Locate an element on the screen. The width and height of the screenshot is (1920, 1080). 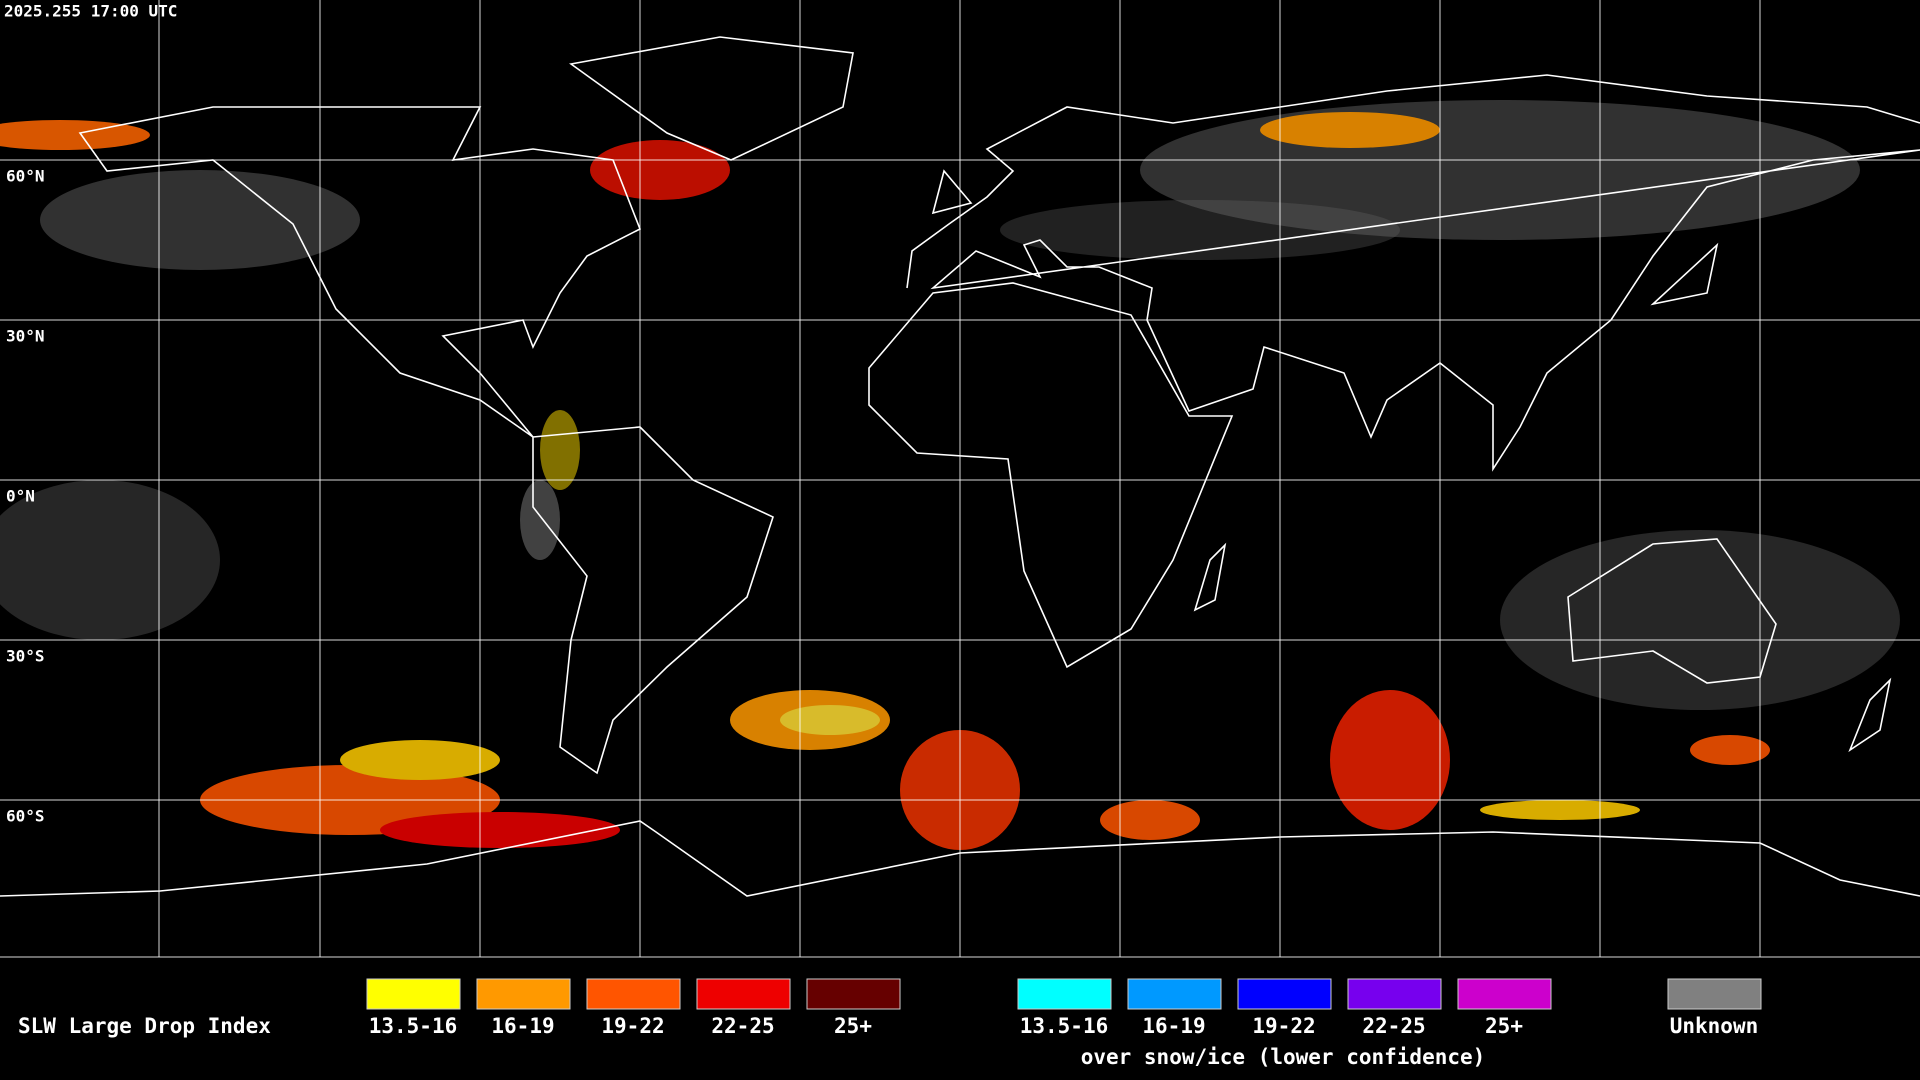
latitude-labels: 60°N 30°N 0°N 30°S 60°S is located at coordinates (25, 496).